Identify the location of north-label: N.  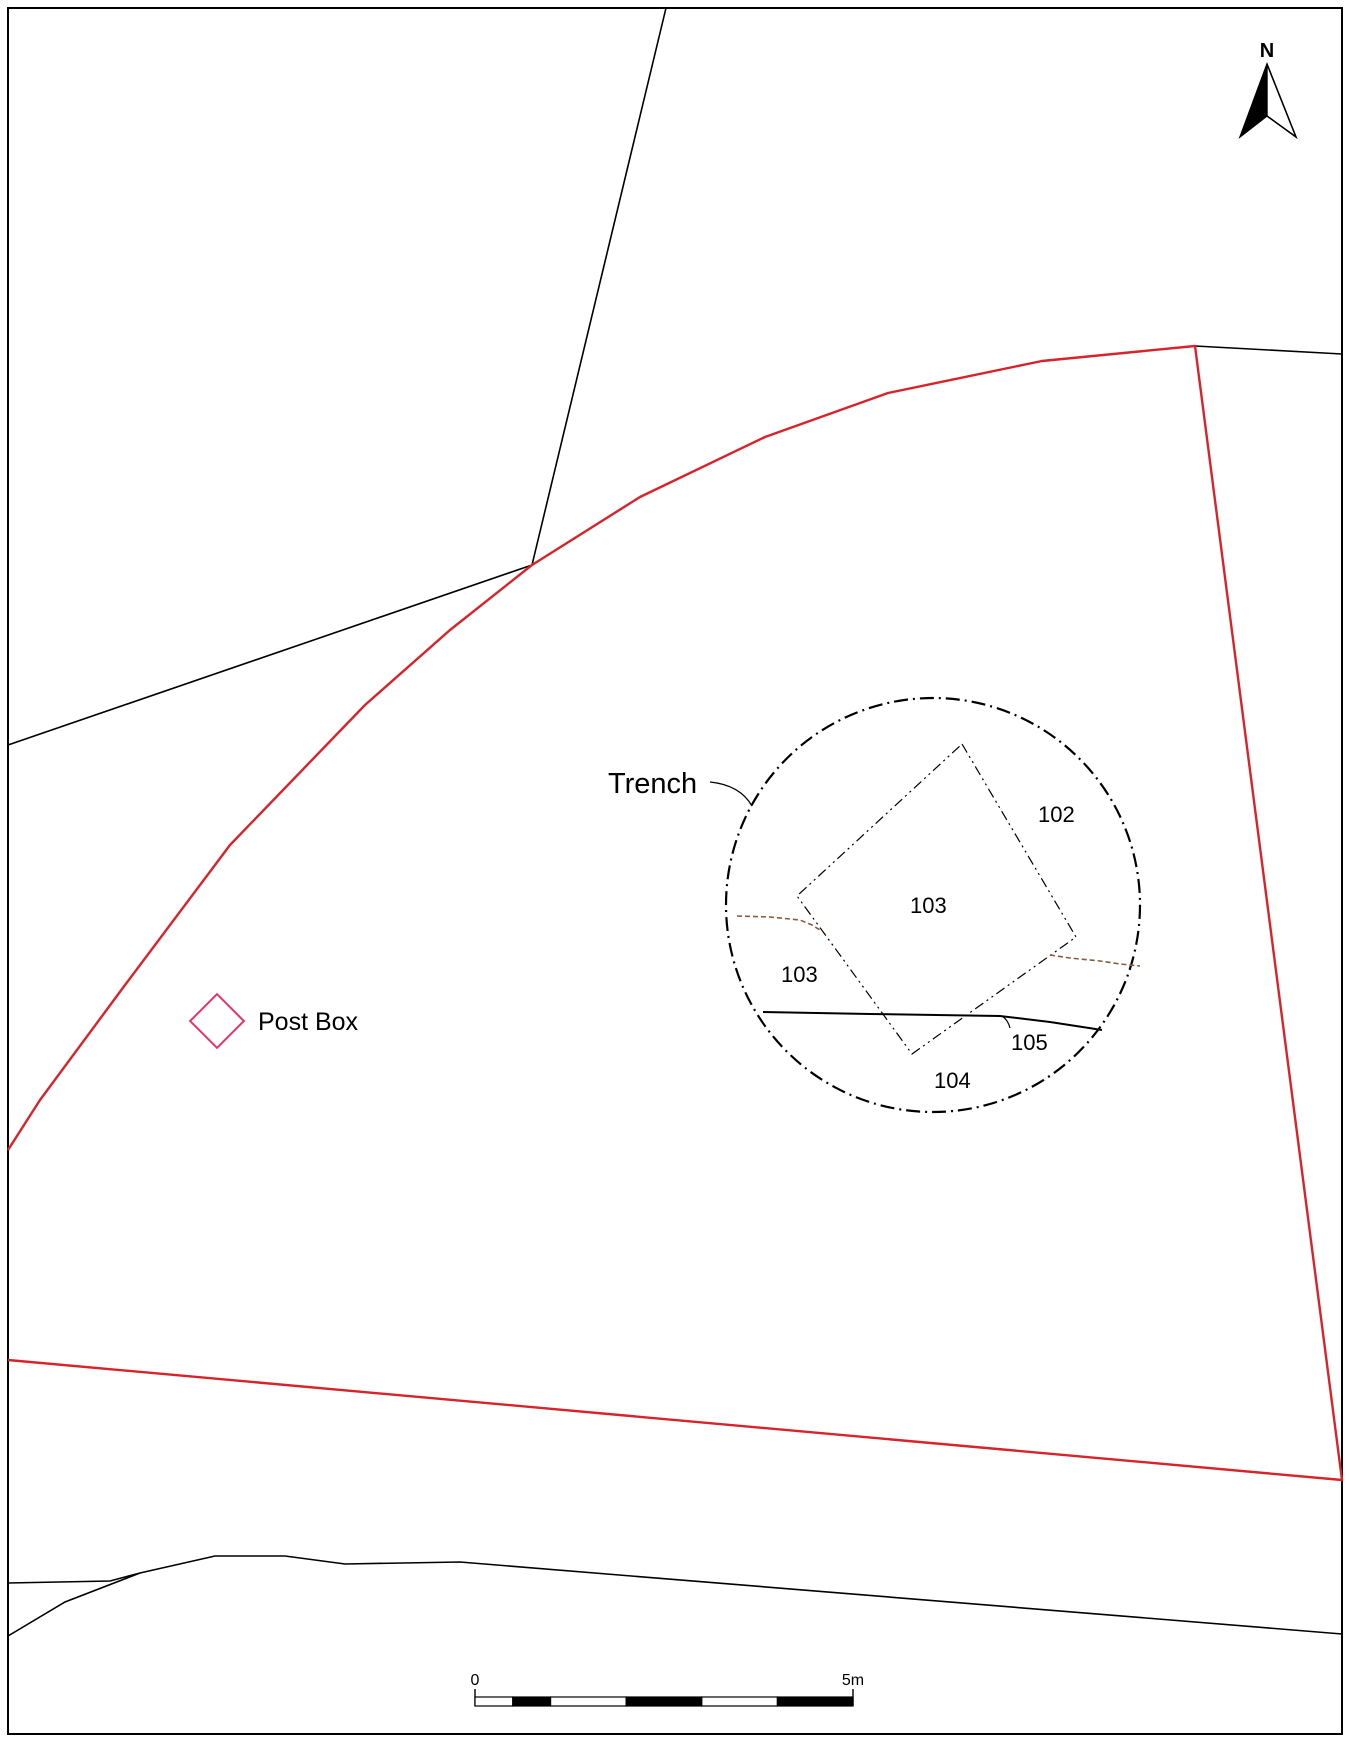
(1267, 51).